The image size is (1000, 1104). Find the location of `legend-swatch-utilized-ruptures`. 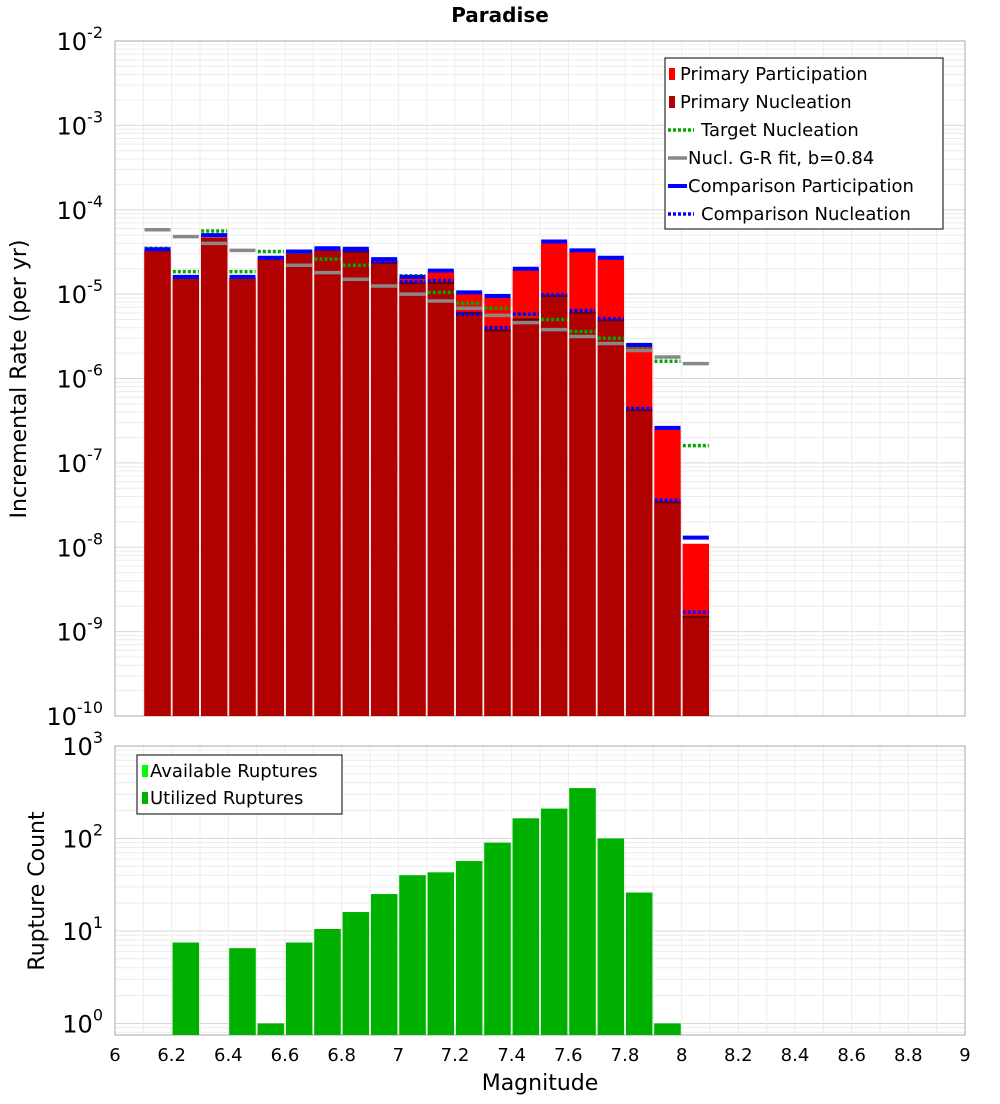

legend-swatch-utilized-ruptures is located at coordinates (145, 798).